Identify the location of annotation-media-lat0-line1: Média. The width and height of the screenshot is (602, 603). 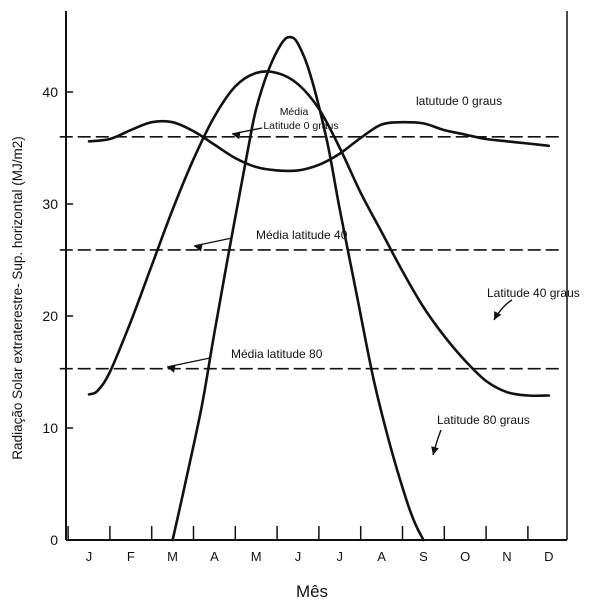
(294, 112).